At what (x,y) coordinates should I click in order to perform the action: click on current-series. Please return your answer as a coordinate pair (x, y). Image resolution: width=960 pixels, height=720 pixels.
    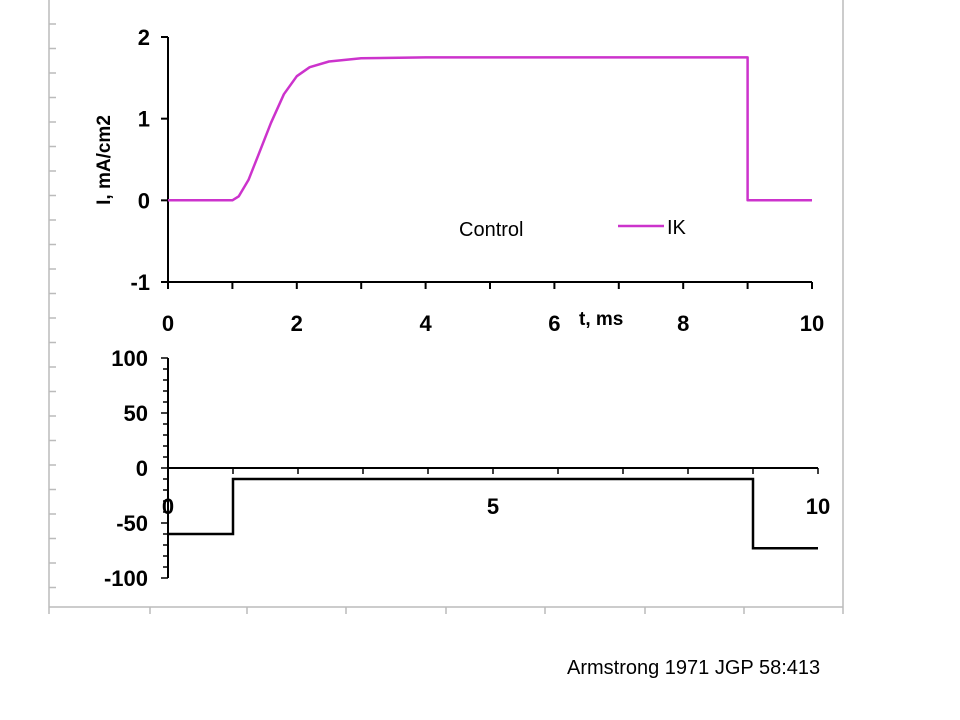
    Looking at the image, I should click on (490, 129).